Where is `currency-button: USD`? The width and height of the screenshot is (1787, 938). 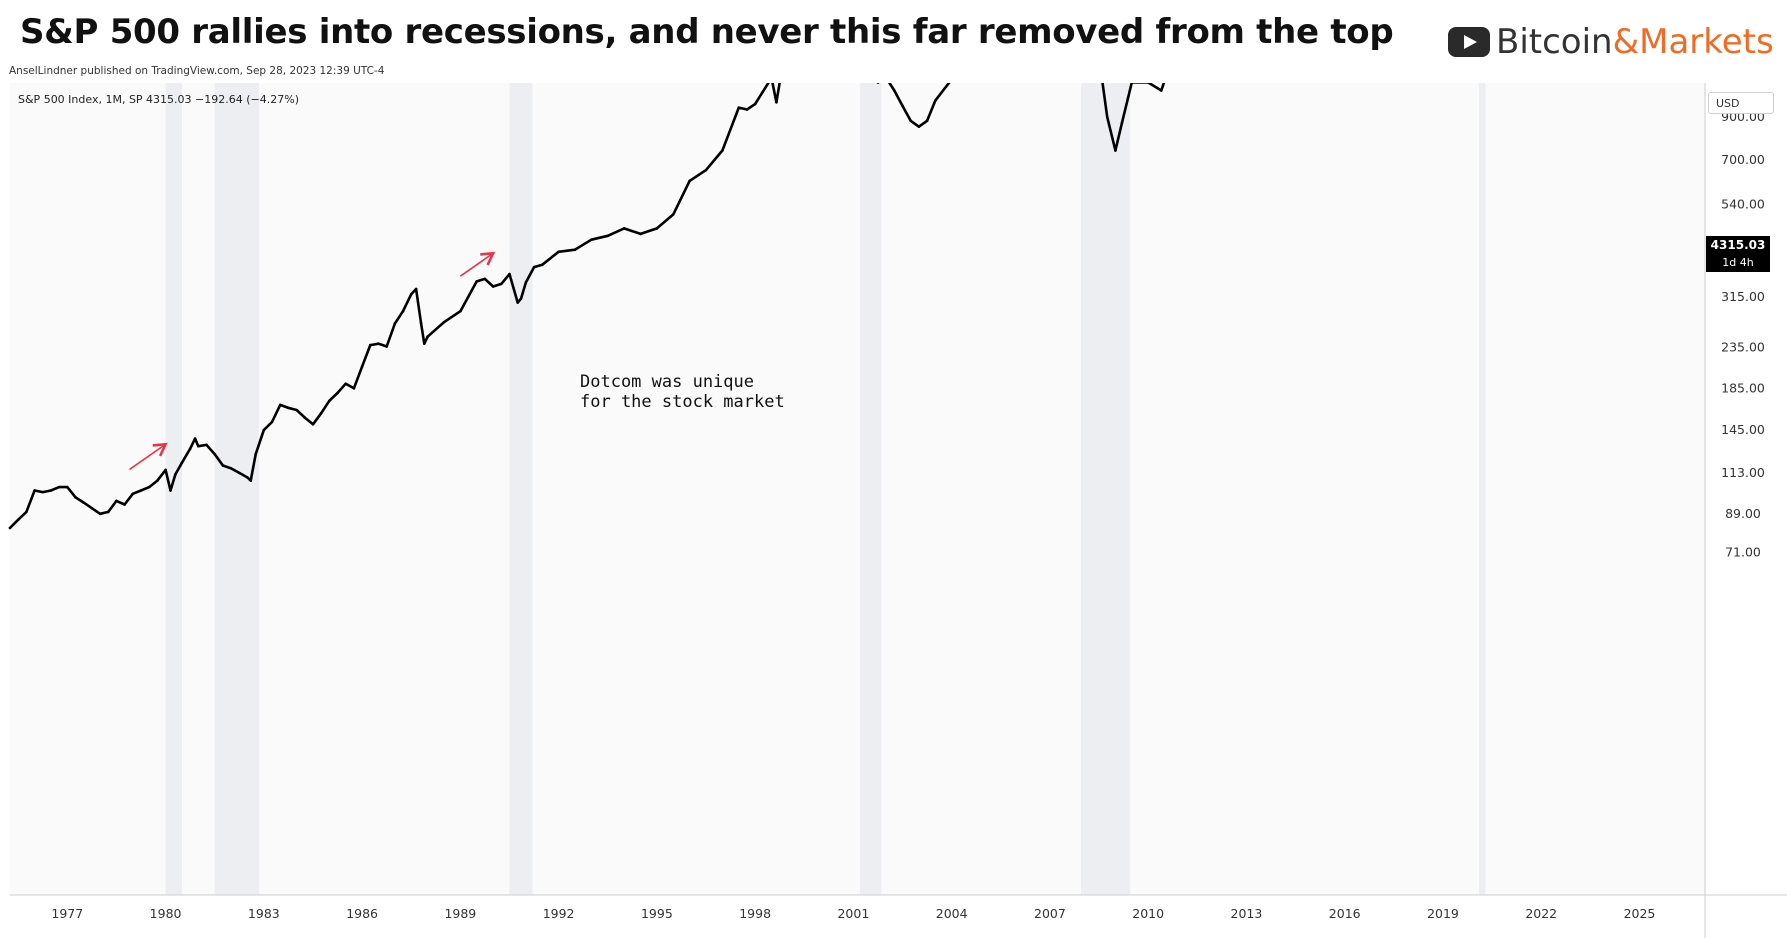
currency-button: USD is located at coordinates (1741, 103).